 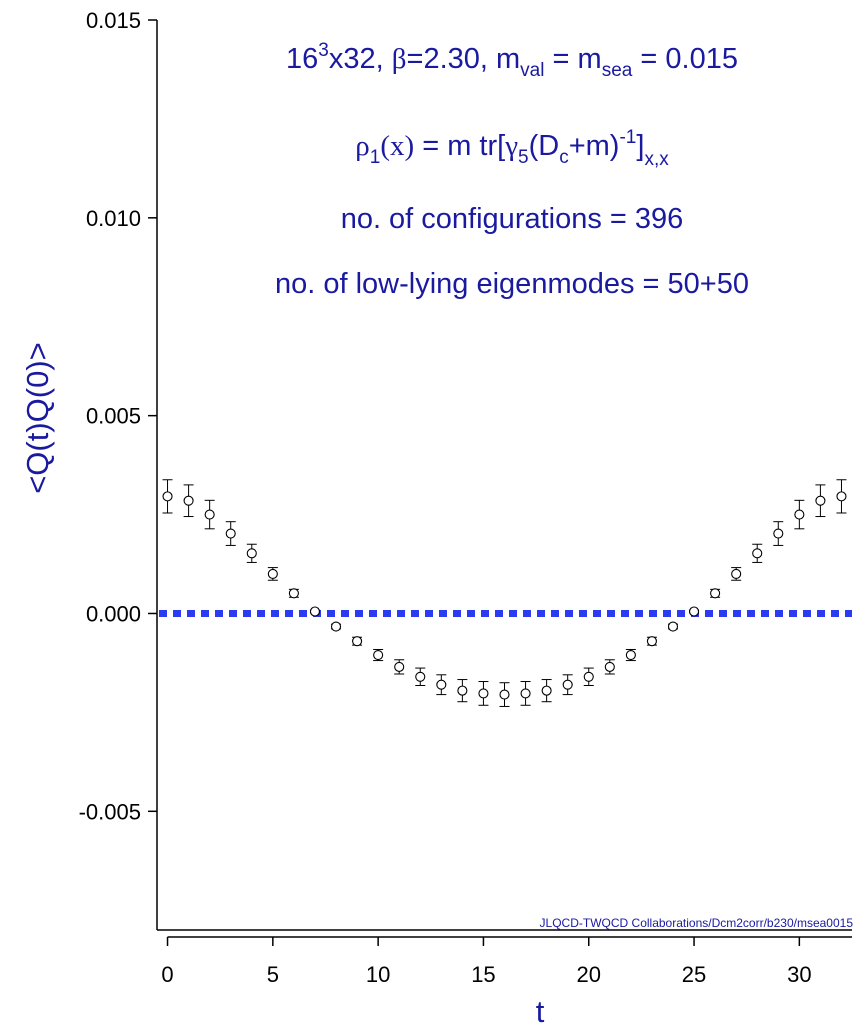 I want to click on y-tick-label: 0.005, so click(x=113, y=416).